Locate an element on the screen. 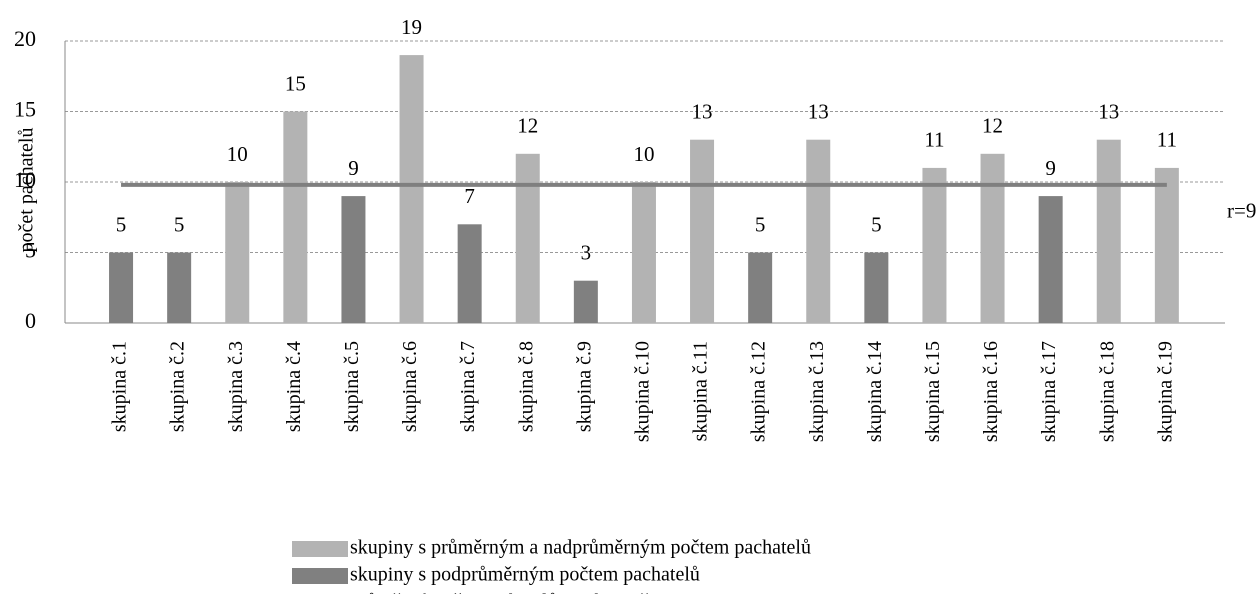  x-tick-label: skupina č.11 is located at coordinates (701, 391).